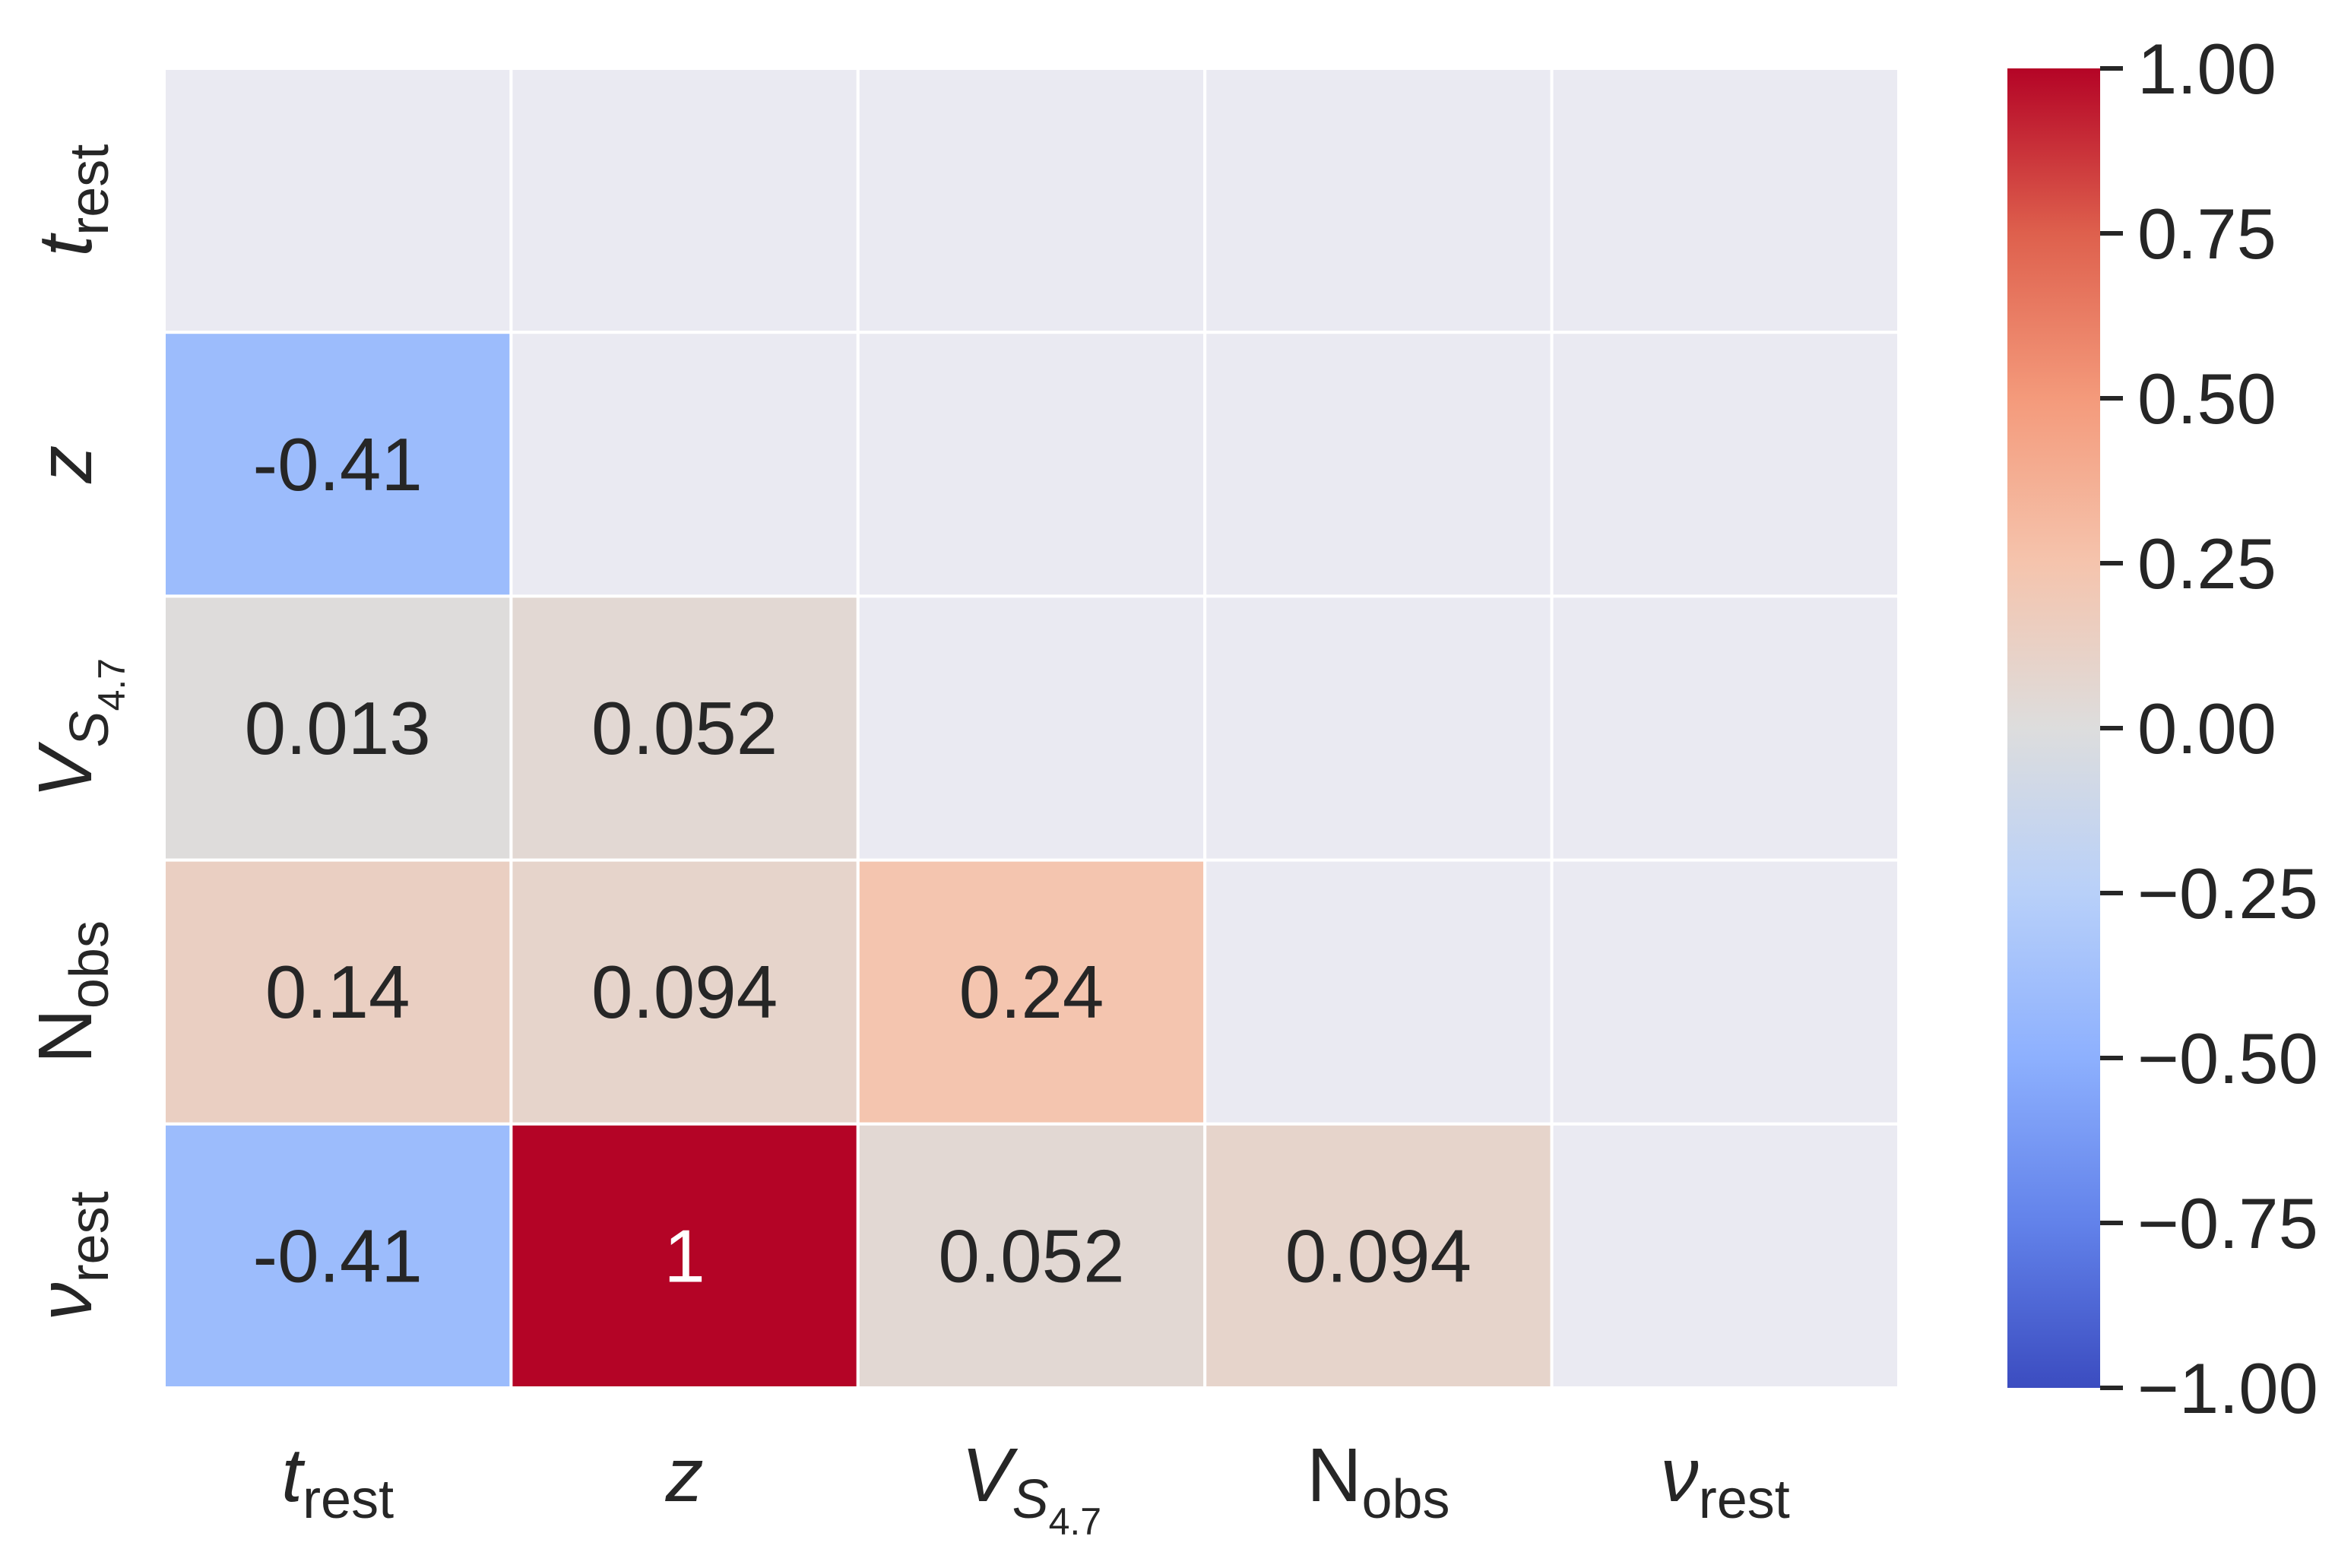 This screenshot has width=2335, height=1568. Describe the element at coordinates (2227, 1223) in the screenshot. I see `colorbar-tick-label: −0.75` at that location.